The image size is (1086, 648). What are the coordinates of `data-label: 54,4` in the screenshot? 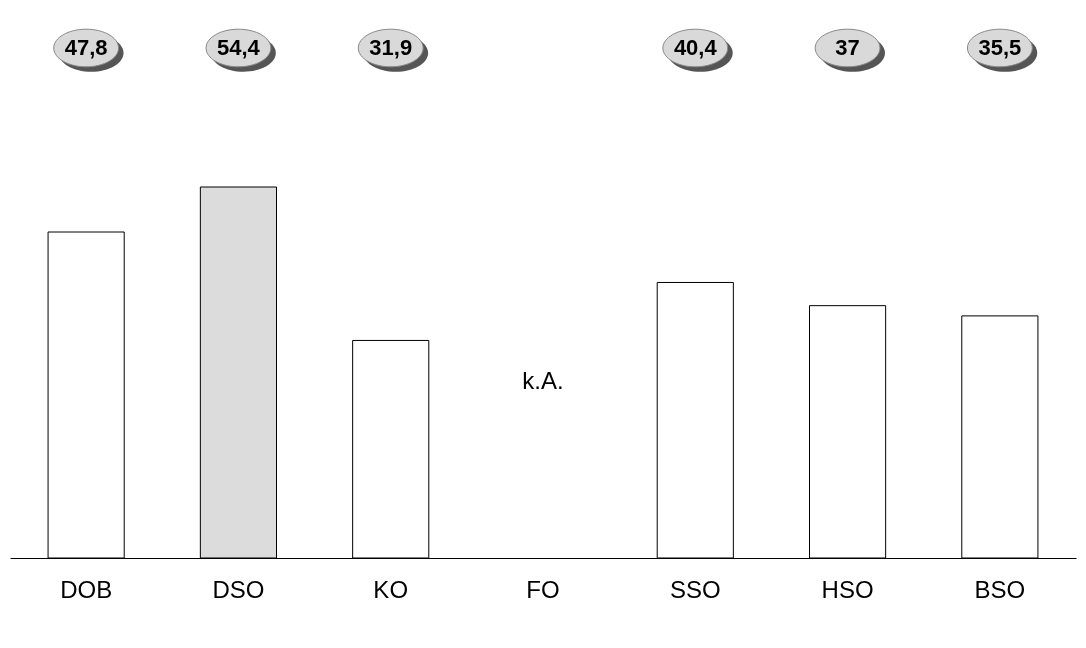 It's located at (239, 47).